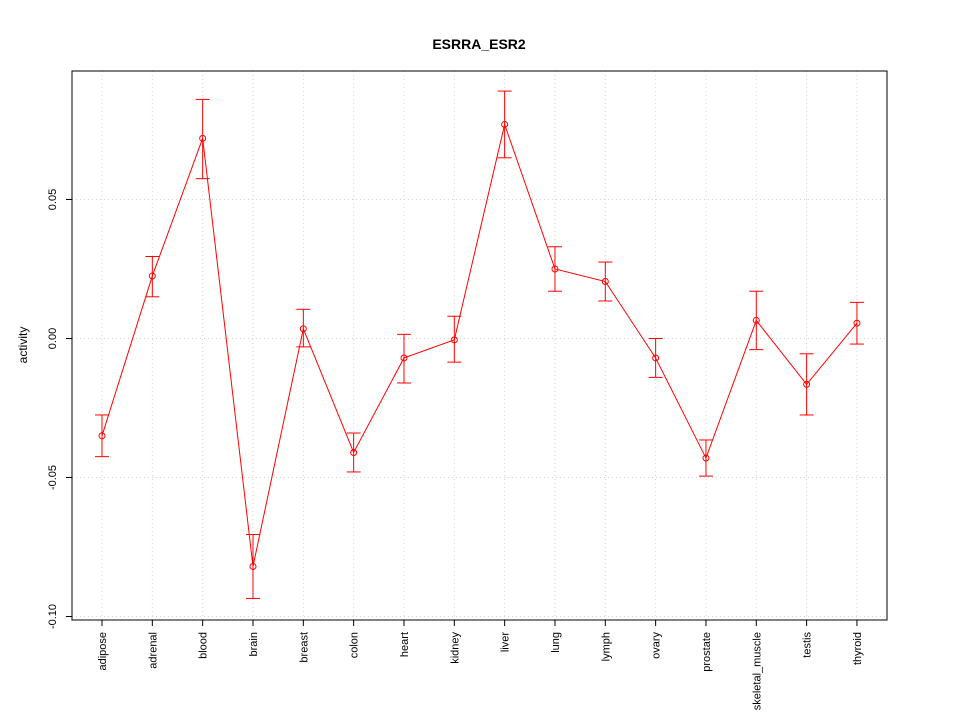 This screenshot has width=960, height=720. What do you see at coordinates (657, 645) in the screenshot?
I see `x-tick-label: ovary` at bounding box center [657, 645].